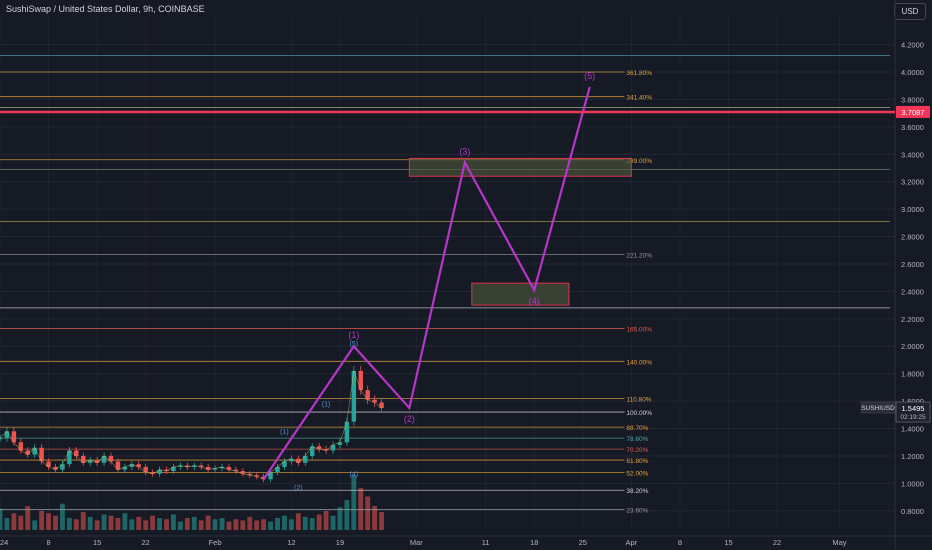 The height and width of the screenshot is (550, 932). What do you see at coordinates (839, 542) in the screenshot?
I see `x-tick-label: May` at bounding box center [839, 542].